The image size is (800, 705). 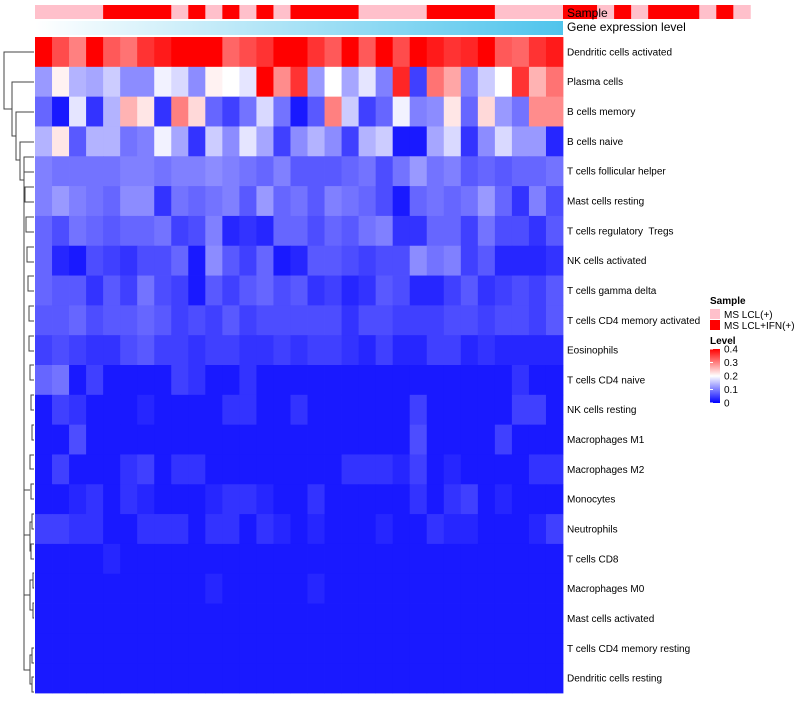 I want to click on row-label: Dendritic cells activated, so click(x=619, y=52).